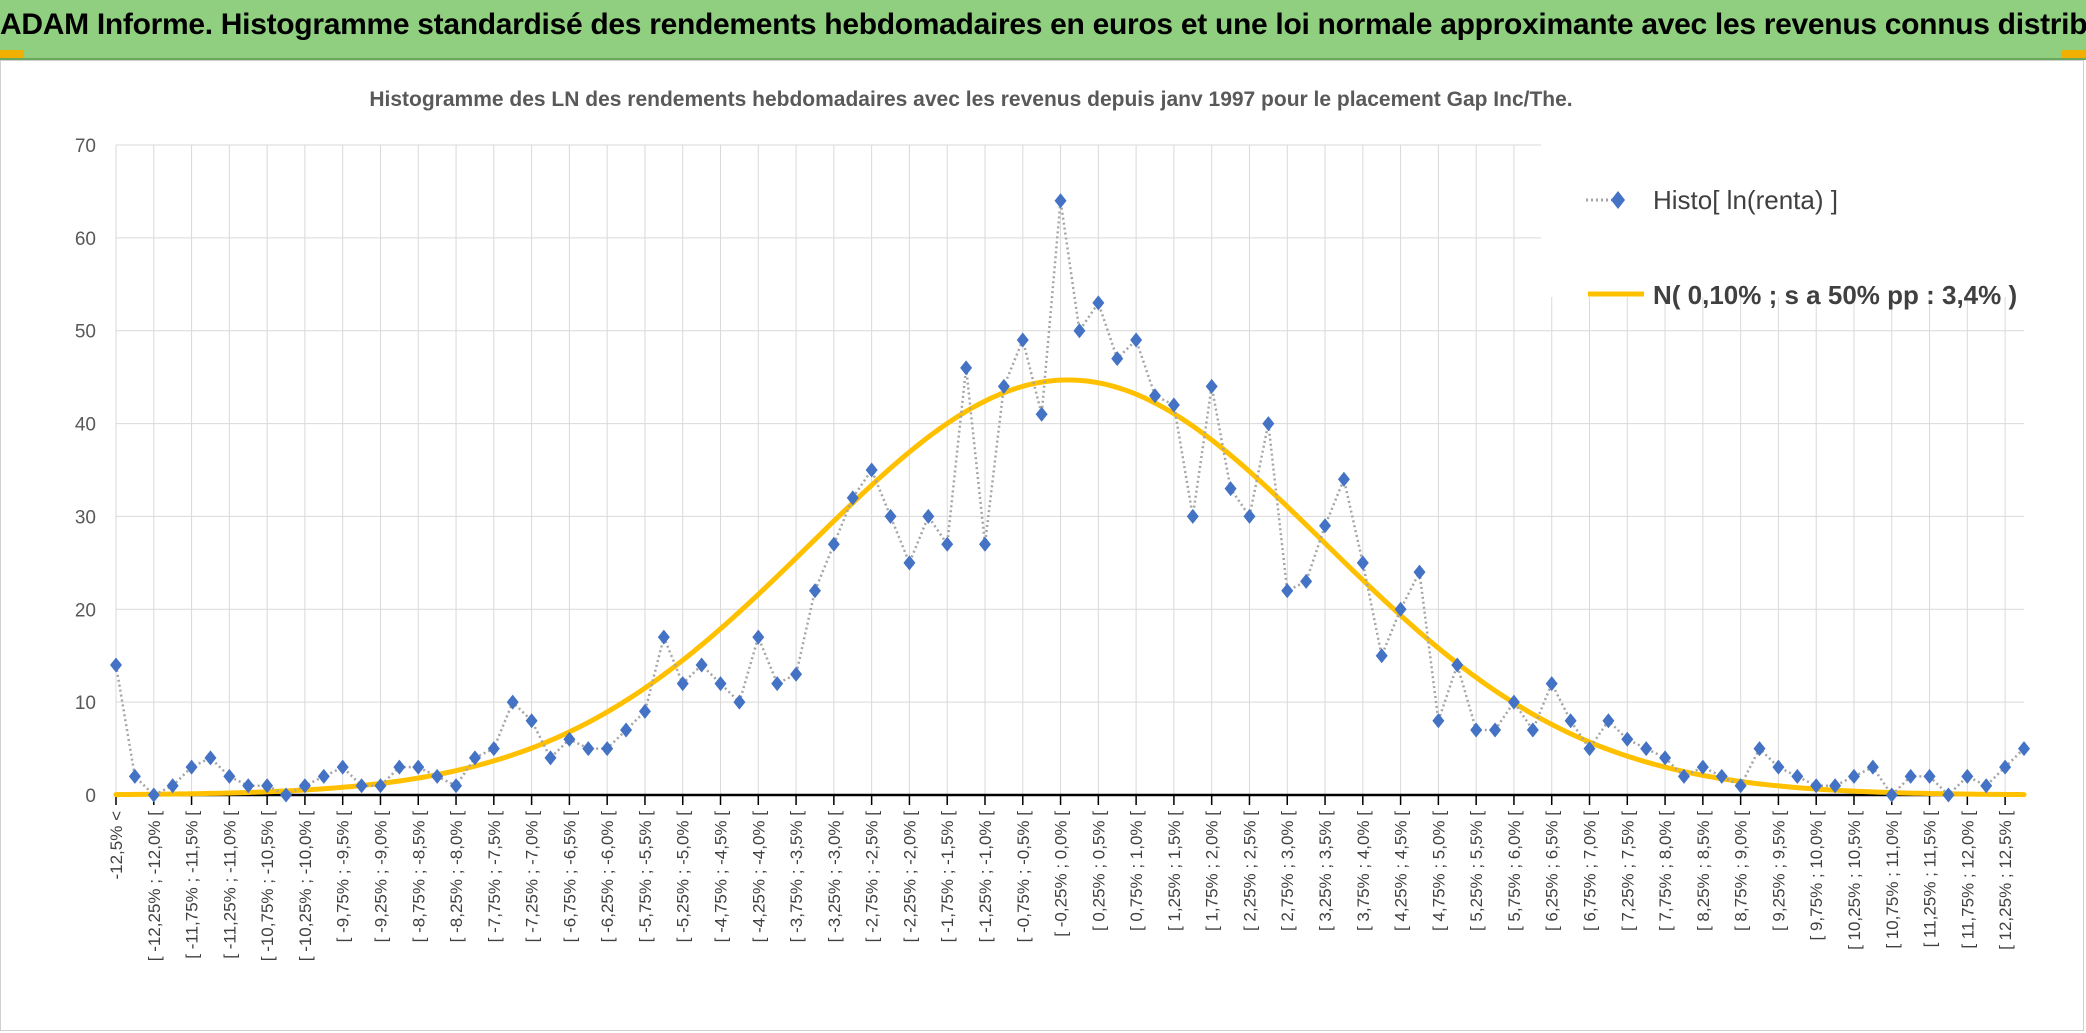 The image size is (2086, 1033). Describe the element at coordinates (834, 877) in the screenshot. I see `x-tick-label: [ -3,25% ; -3,0% [` at that location.